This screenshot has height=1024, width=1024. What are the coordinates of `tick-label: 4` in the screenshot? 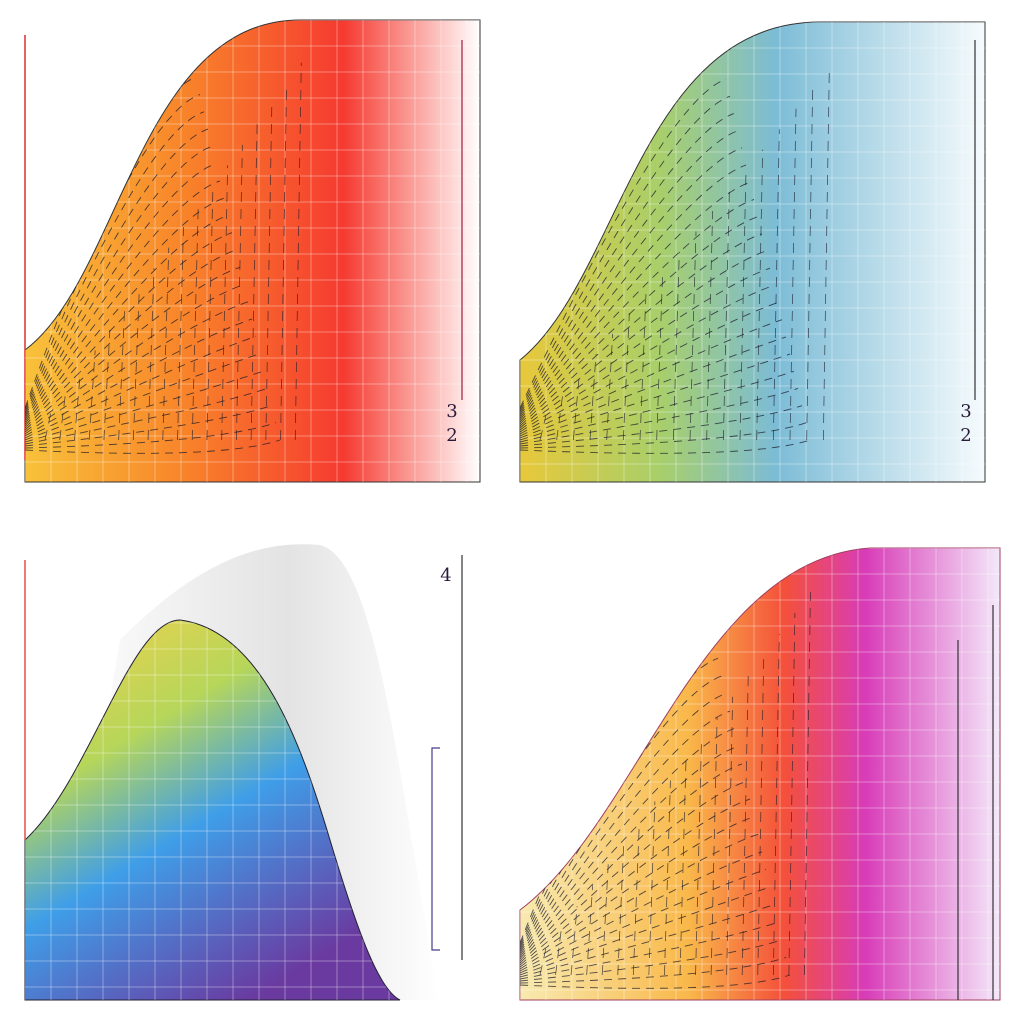 It's located at (445, 575).